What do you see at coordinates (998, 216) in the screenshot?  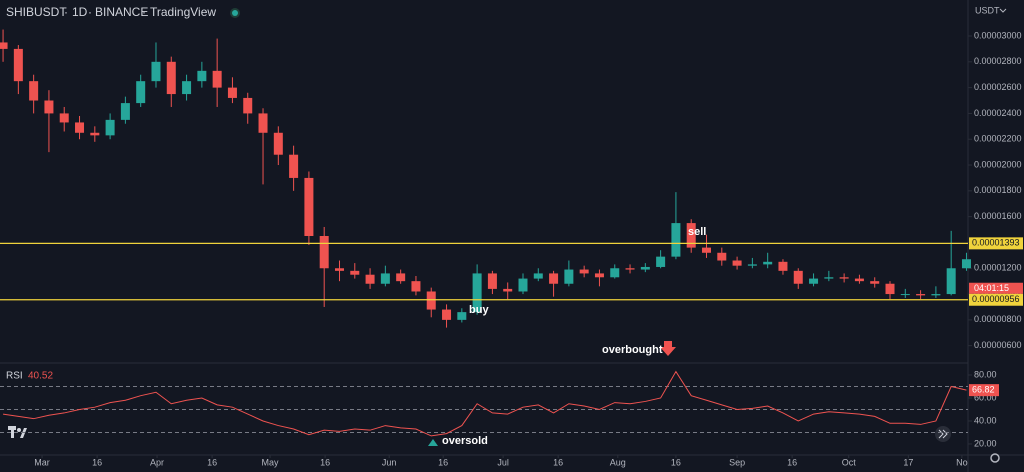 I see `y-tick-label: 0.00001600` at bounding box center [998, 216].